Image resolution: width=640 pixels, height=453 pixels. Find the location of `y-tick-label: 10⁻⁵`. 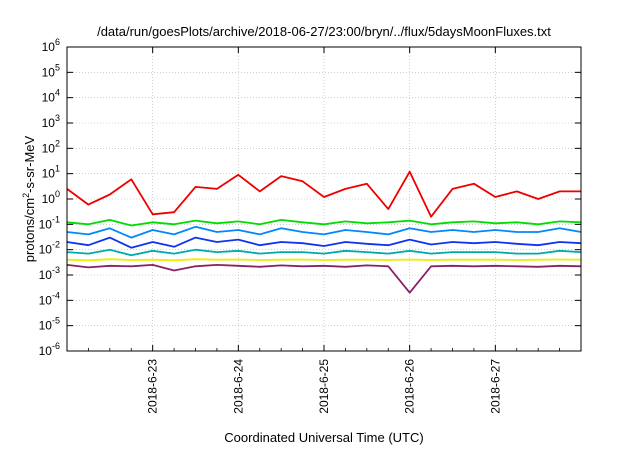

y-tick-label: 10⁻⁵ is located at coordinates (49, 324).